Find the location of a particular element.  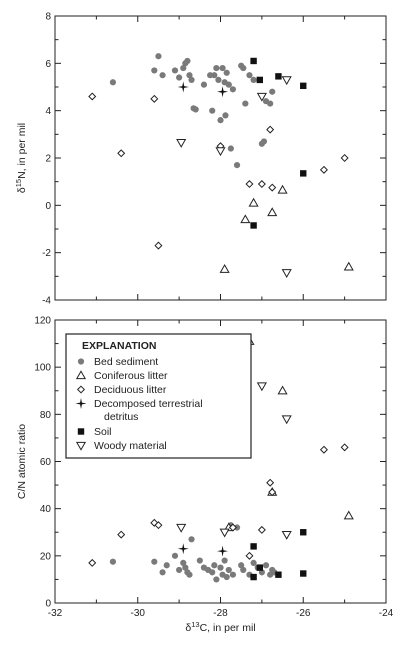

y-axis-label: δ15N, in per mil is located at coordinates (21, 158).